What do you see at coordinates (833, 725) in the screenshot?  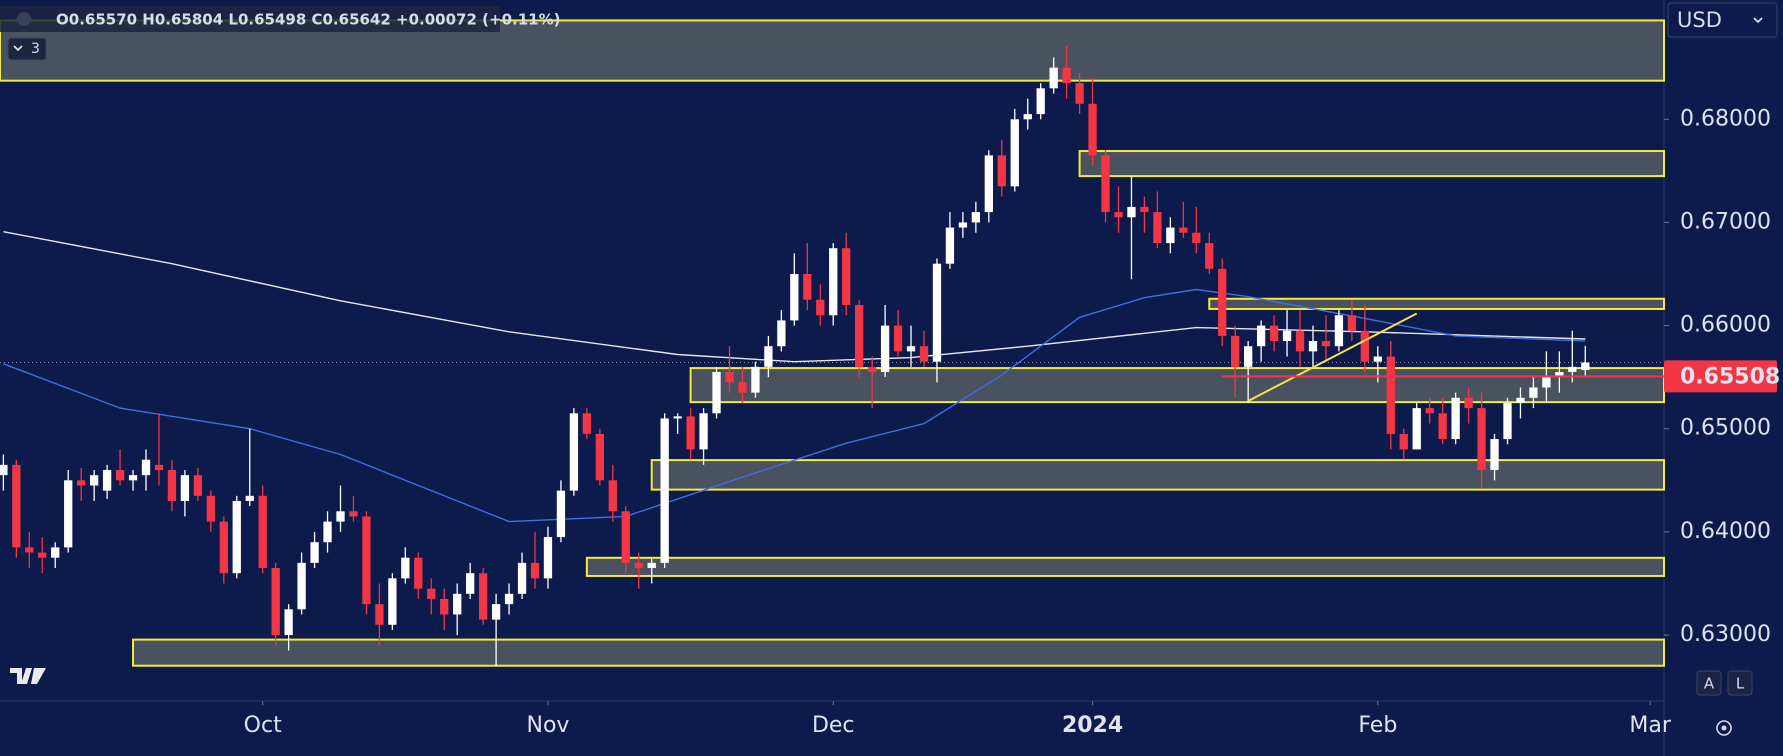 I see `x-tick-label: Dec` at bounding box center [833, 725].